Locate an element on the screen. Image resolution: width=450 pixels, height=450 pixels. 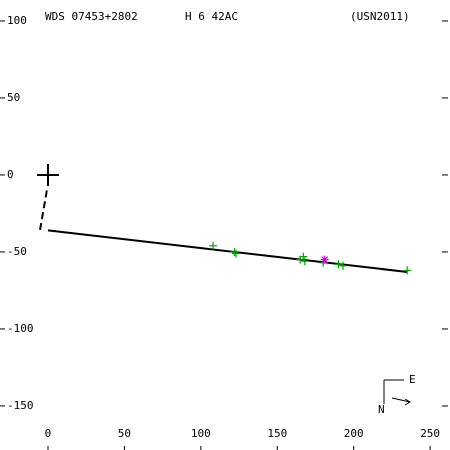
x-tick-label: 50 is located at coordinates (124, 433).